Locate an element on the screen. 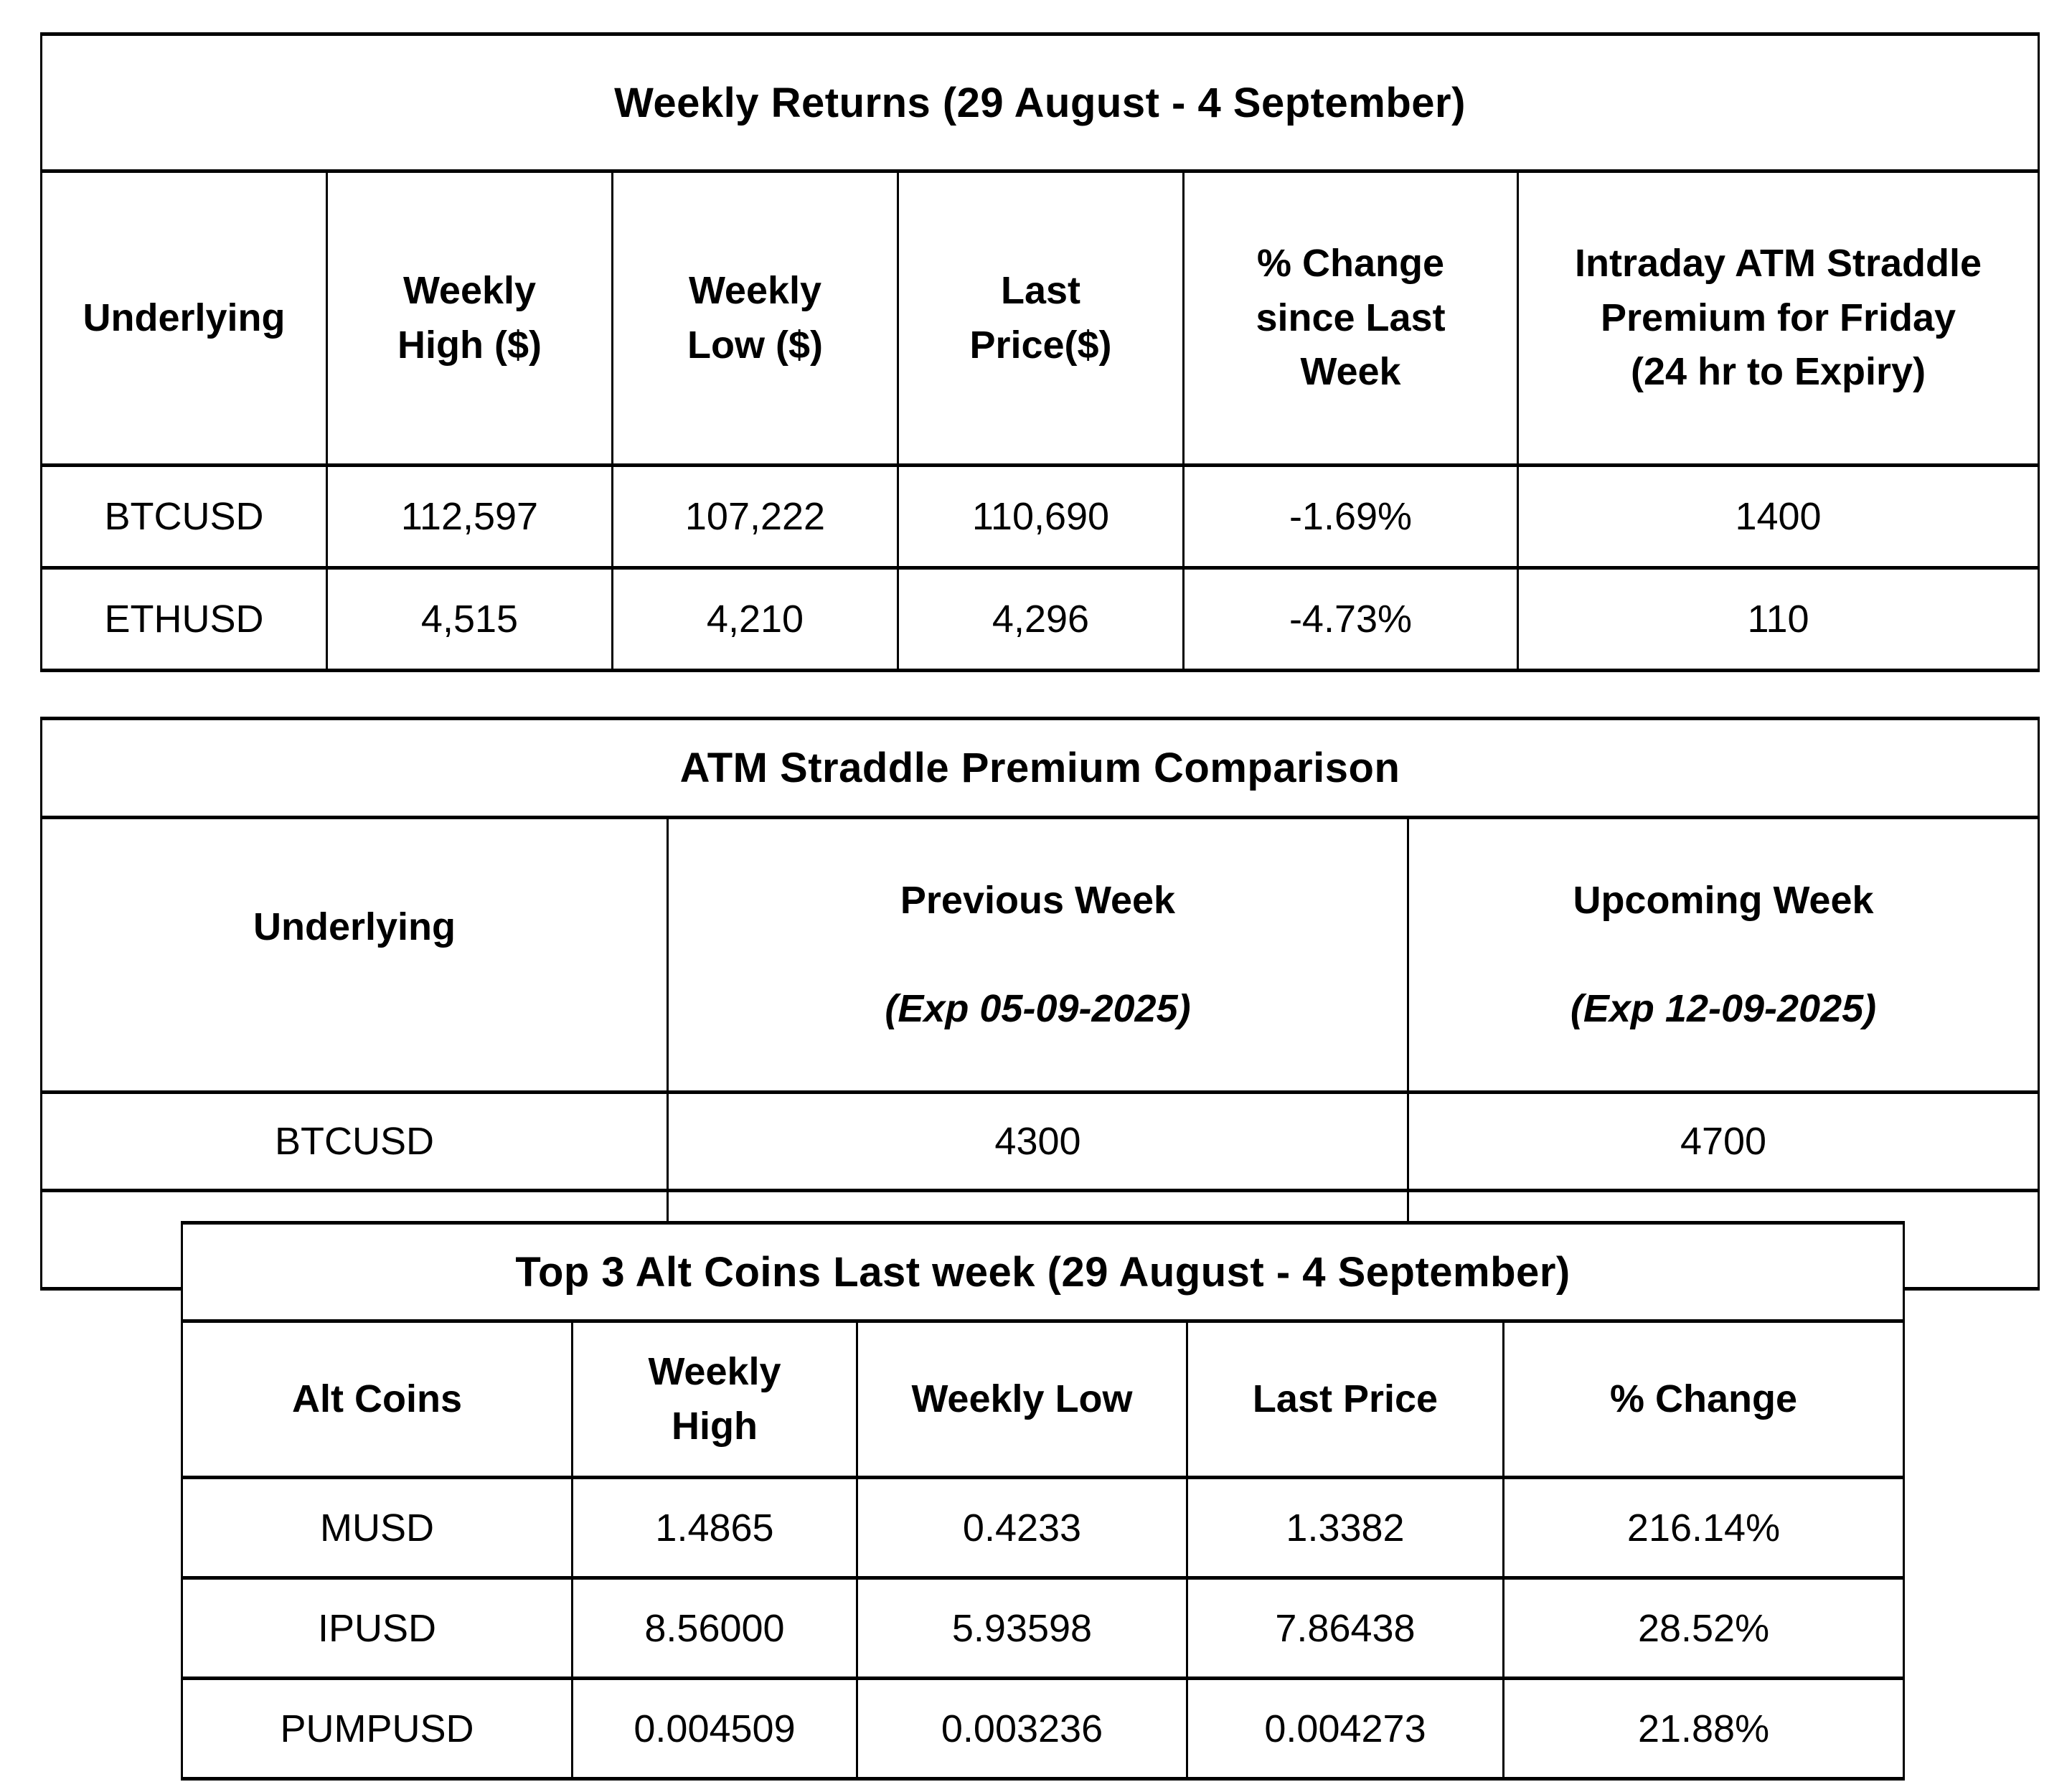 The width and height of the screenshot is (2072, 1792). header-cell-alt-coins: Alt Coins is located at coordinates (377, 1399).